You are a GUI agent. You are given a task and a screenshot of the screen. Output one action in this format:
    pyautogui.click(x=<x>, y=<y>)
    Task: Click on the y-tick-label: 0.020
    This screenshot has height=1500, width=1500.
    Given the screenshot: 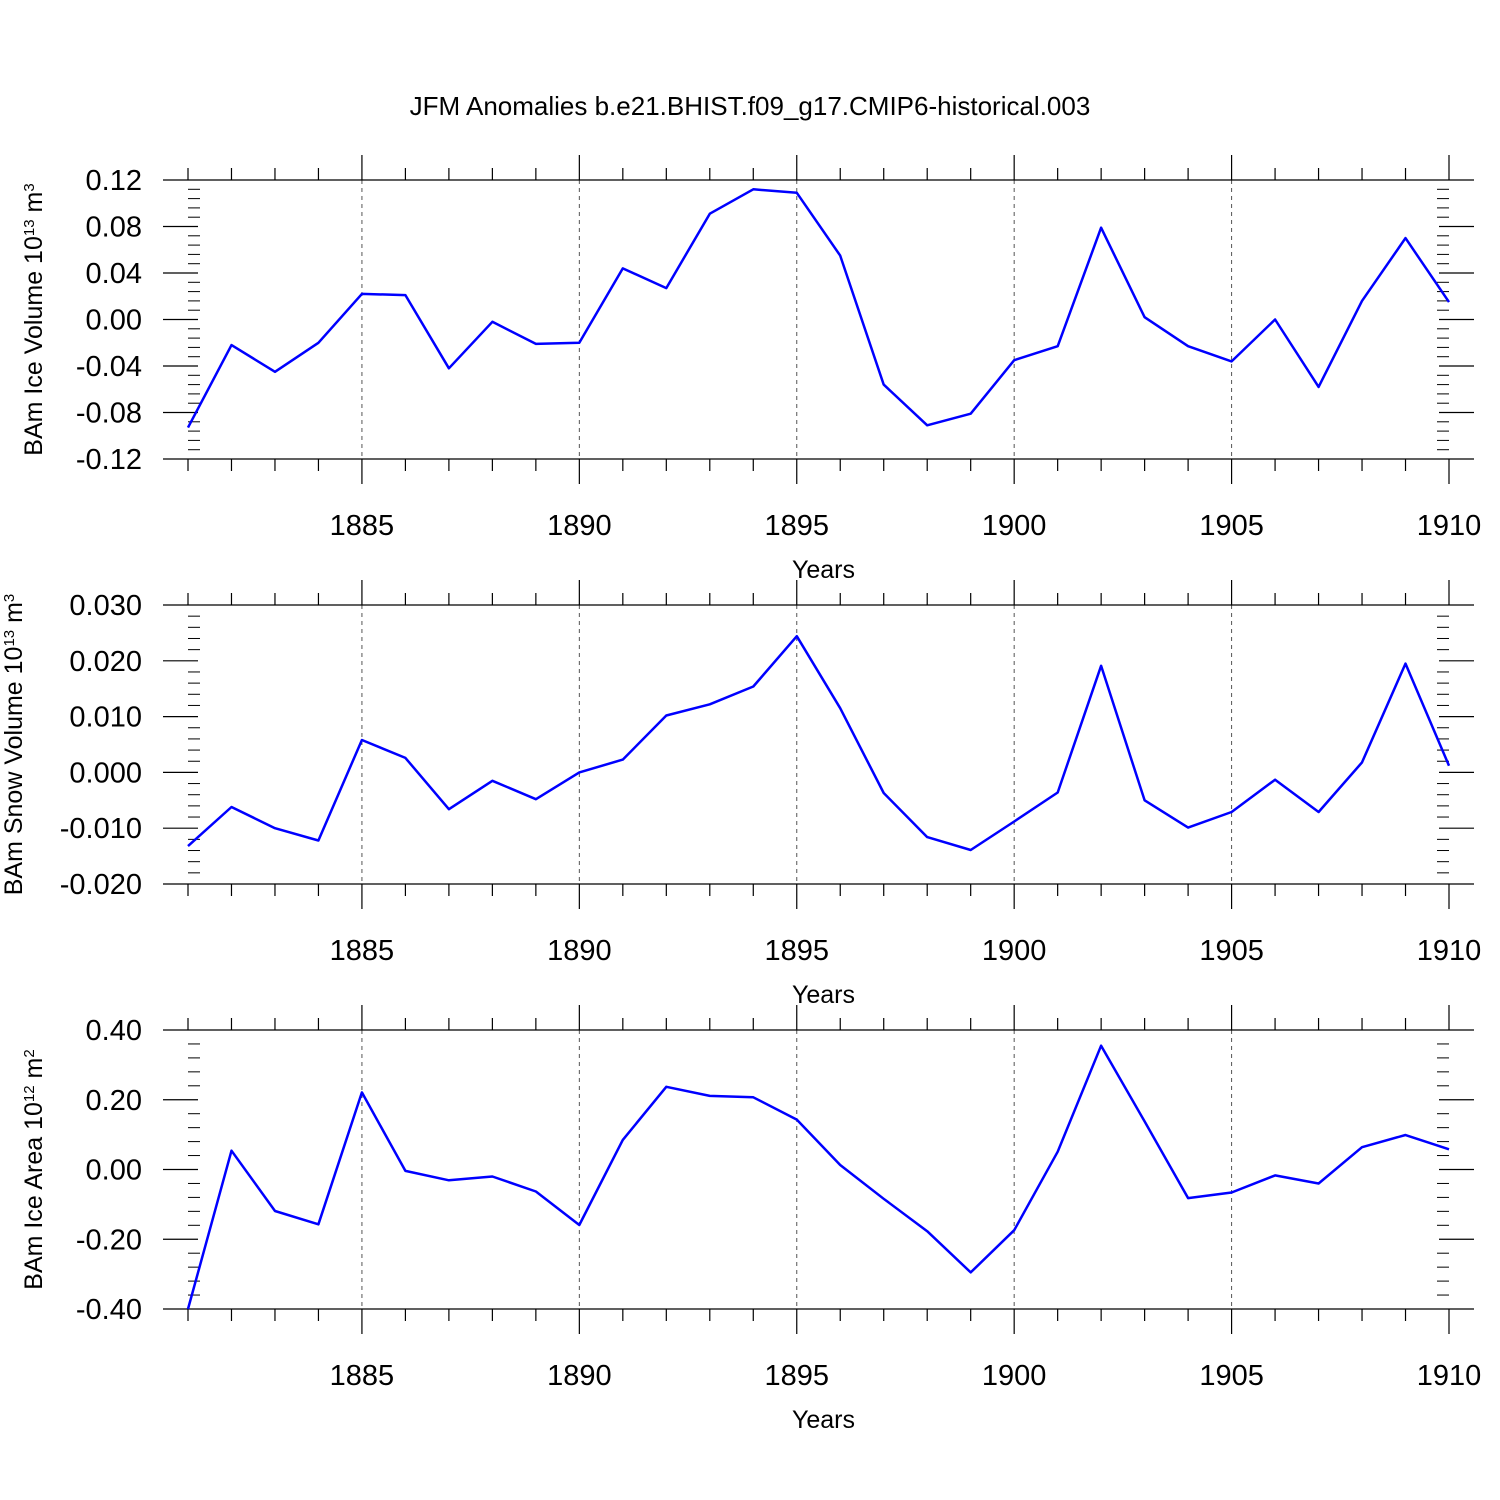 What is the action you would take?
    pyautogui.click(x=105, y=662)
    